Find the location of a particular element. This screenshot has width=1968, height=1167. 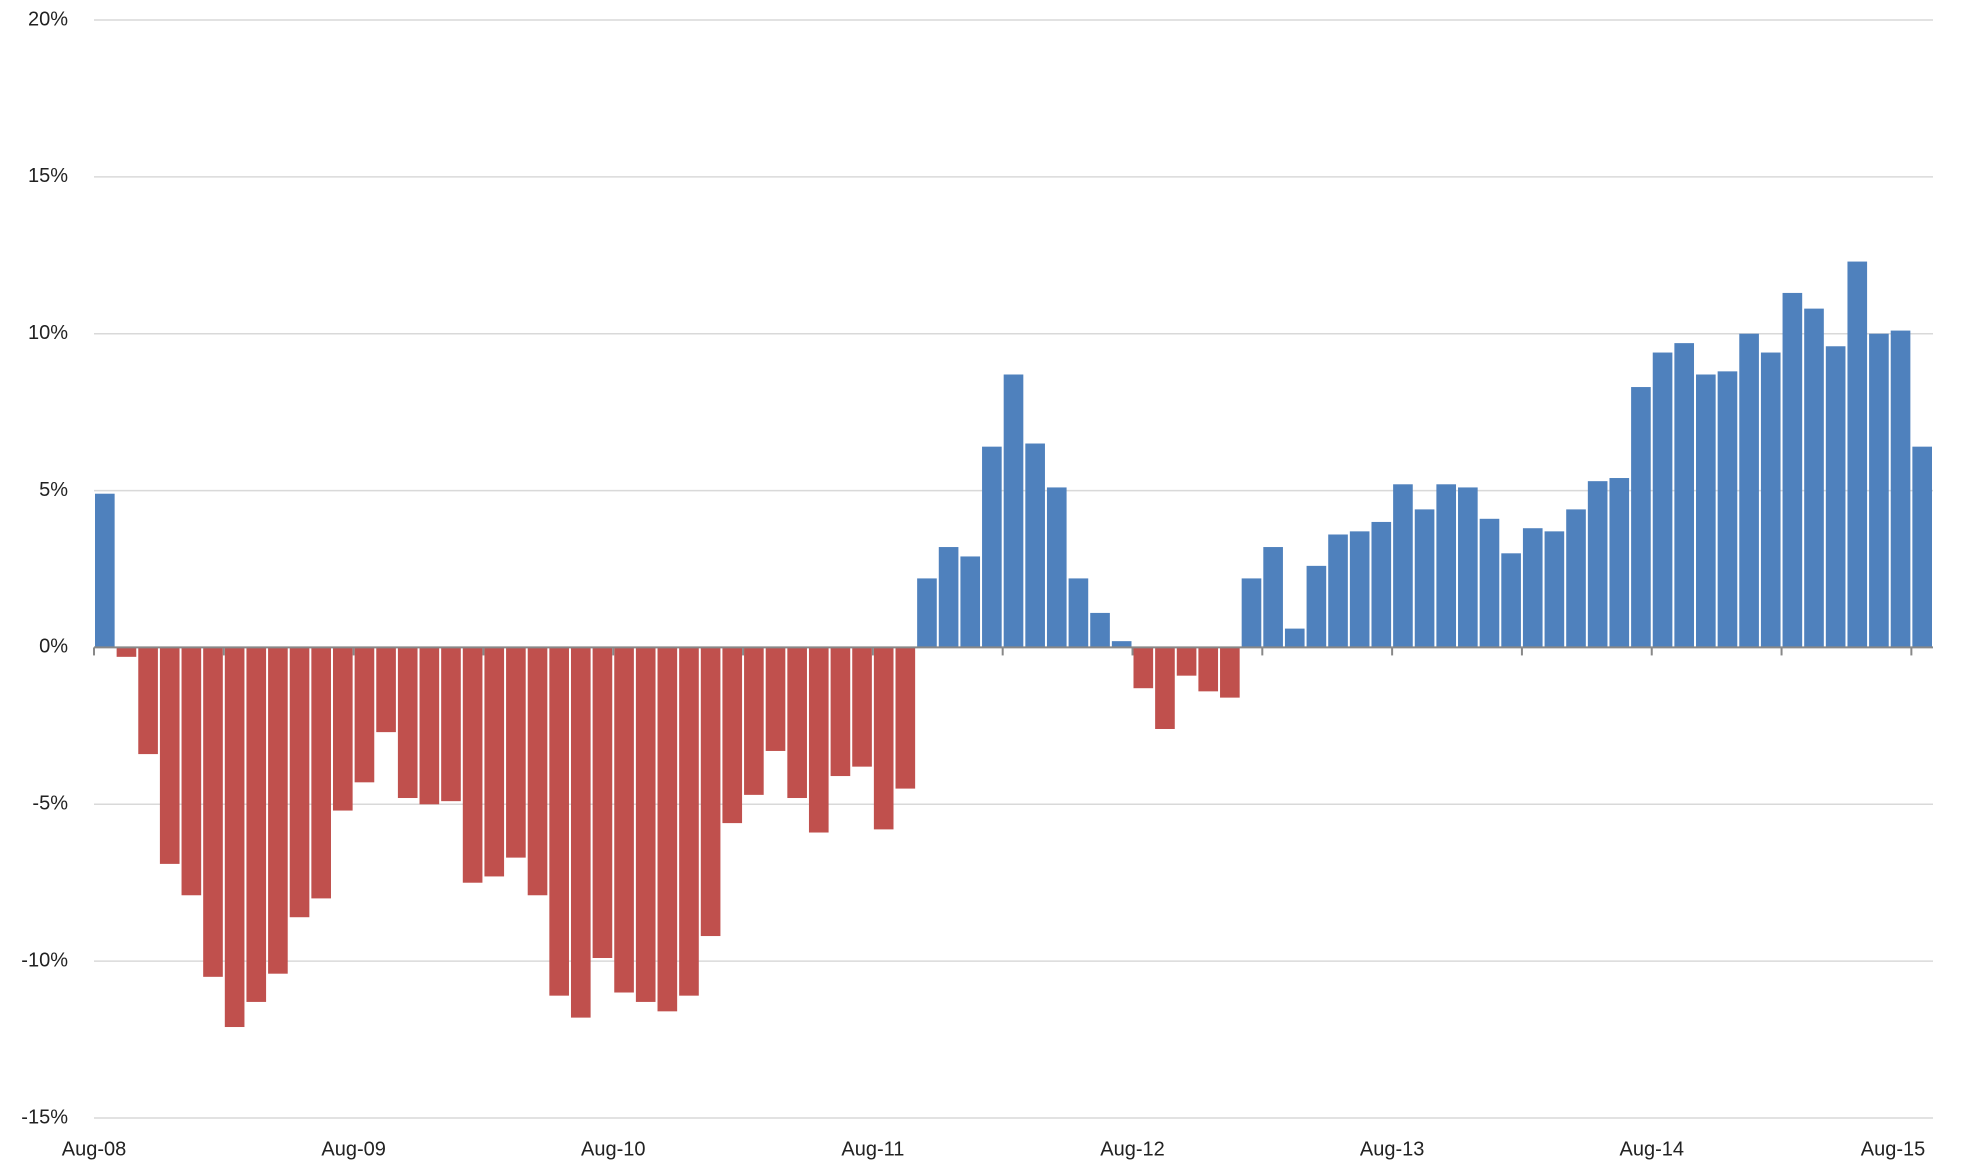

y-tick-label: 20% is located at coordinates (48, 19).